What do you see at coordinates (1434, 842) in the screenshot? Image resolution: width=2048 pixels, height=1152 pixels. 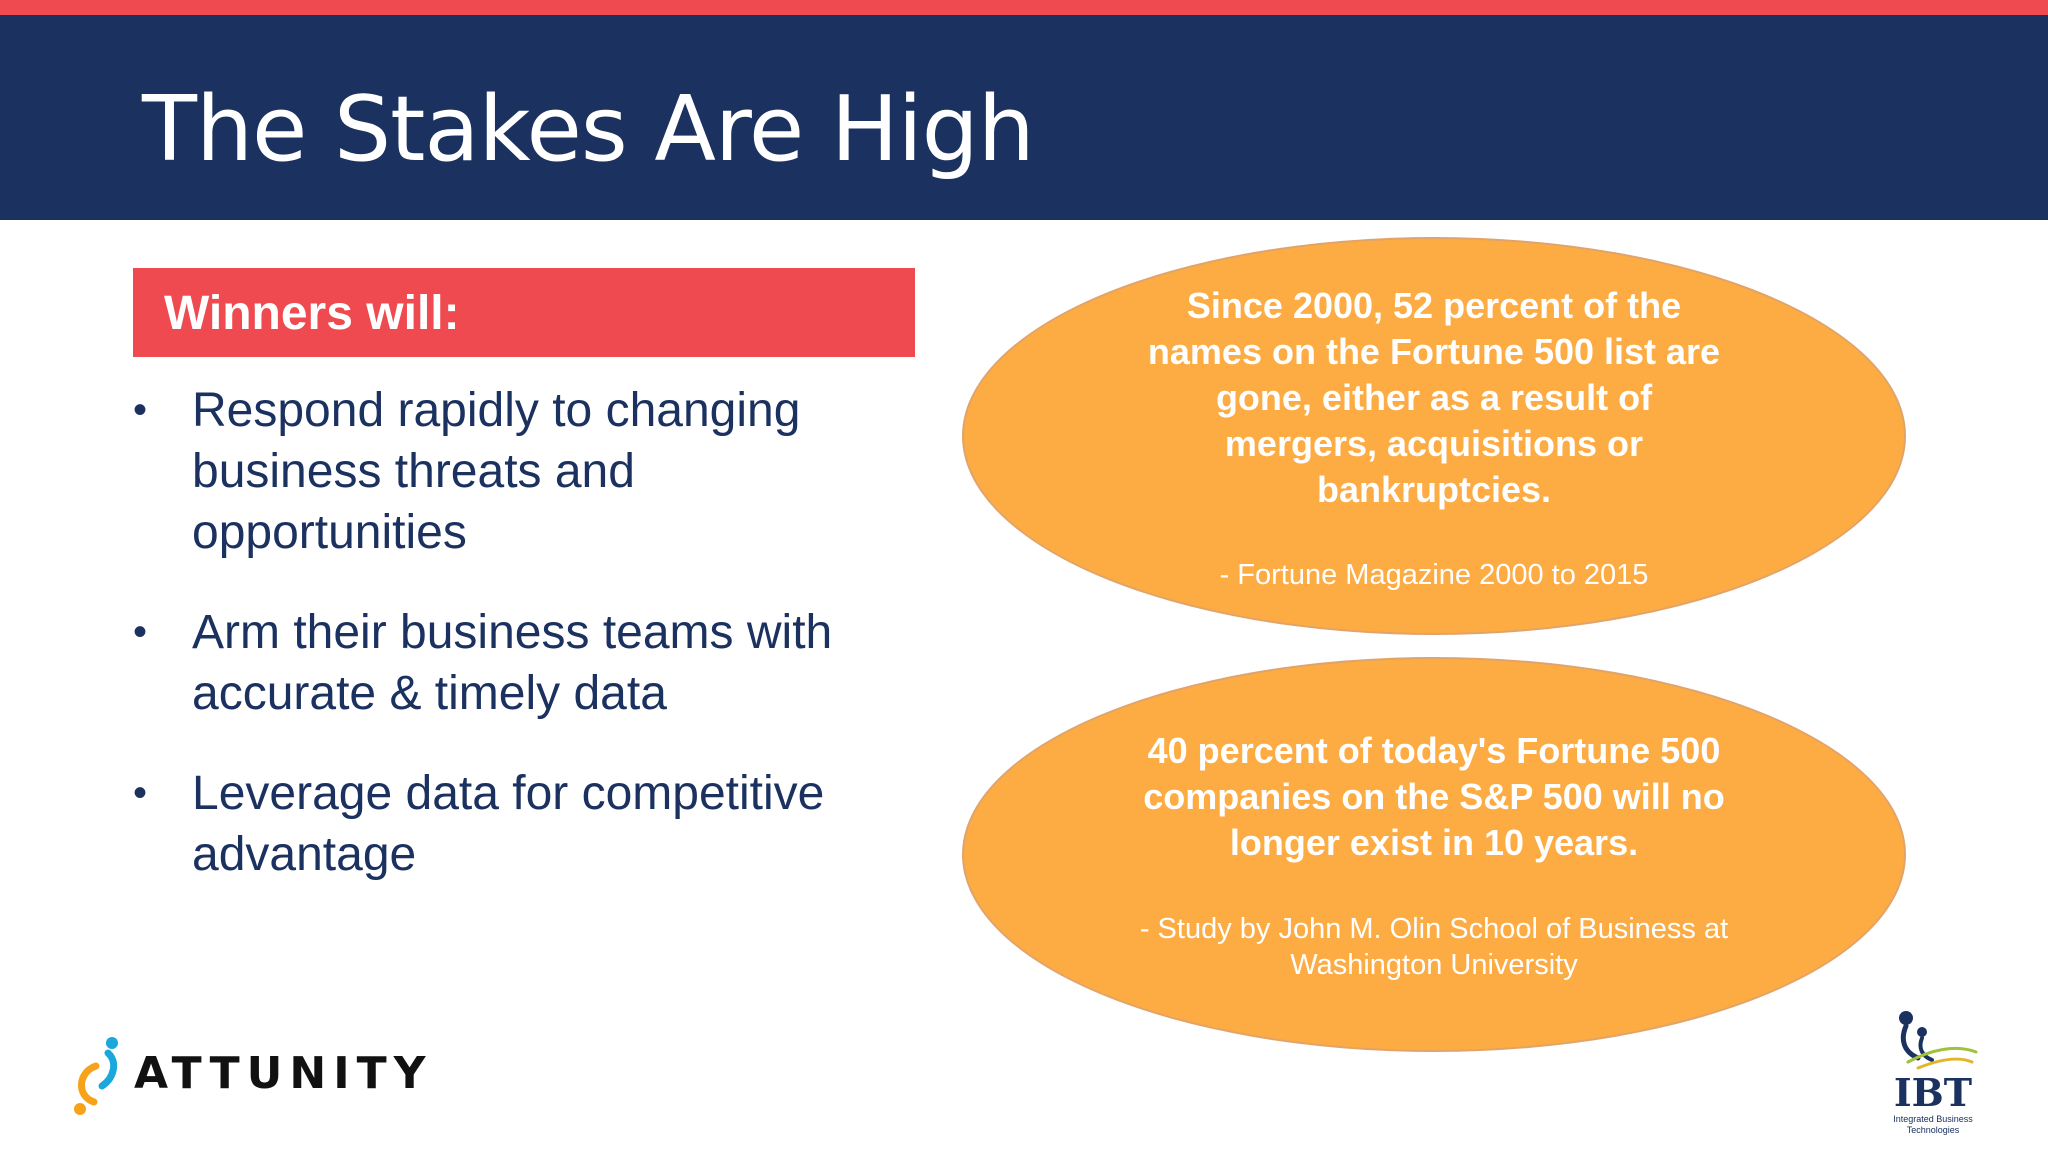 I see `quote-line: longer exist in 10 years.` at bounding box center [1434, 842].